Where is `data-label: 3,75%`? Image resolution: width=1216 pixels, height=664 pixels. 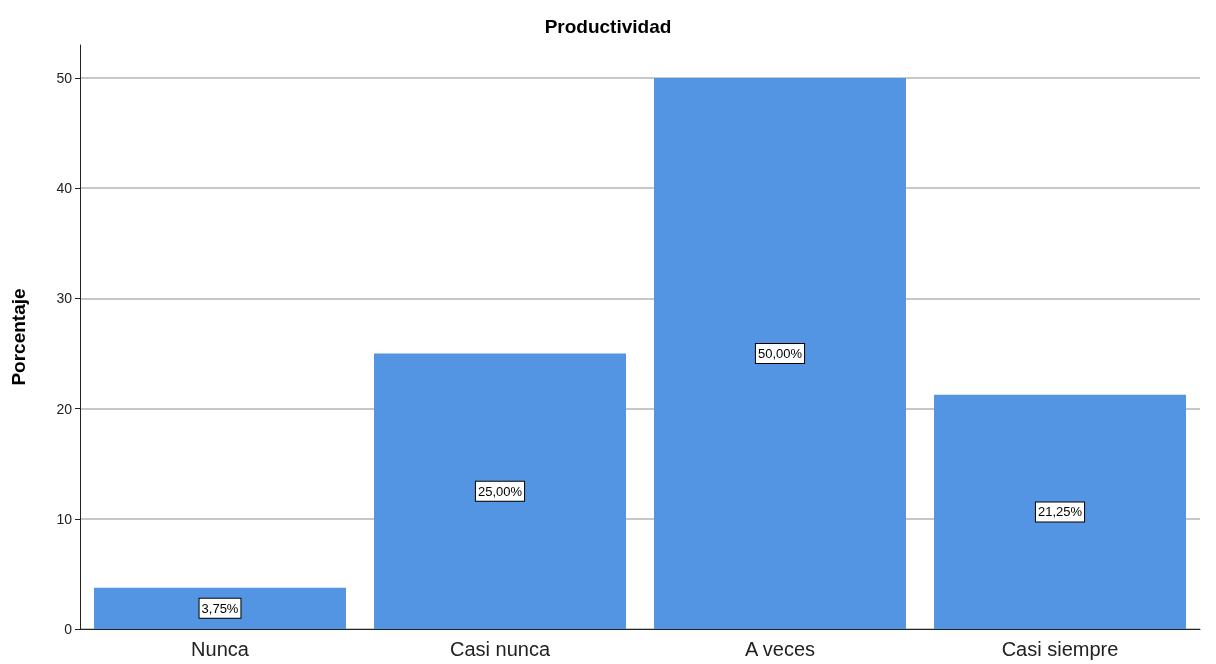 data-label: 3,75% is located at coordinates (220, 608).